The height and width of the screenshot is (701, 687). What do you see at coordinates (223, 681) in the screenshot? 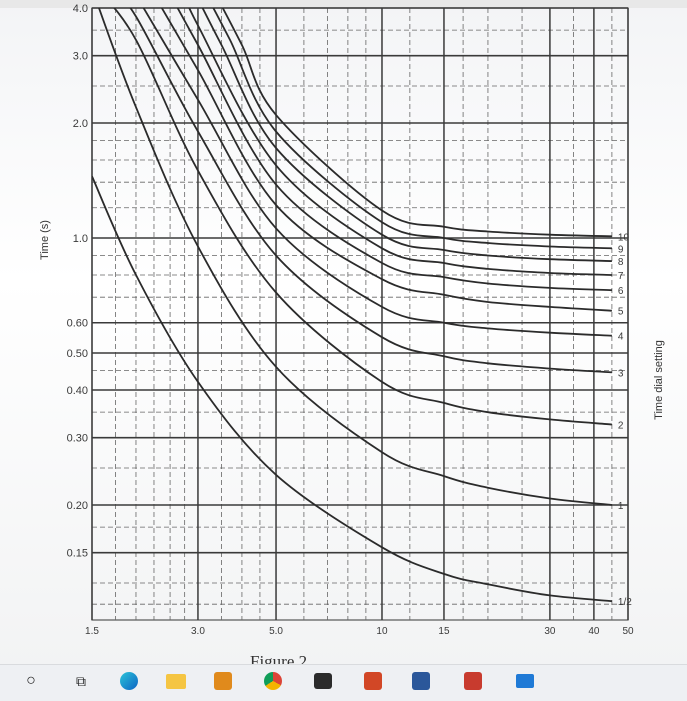
I see `store-icon` at bounding box center [223, 681].